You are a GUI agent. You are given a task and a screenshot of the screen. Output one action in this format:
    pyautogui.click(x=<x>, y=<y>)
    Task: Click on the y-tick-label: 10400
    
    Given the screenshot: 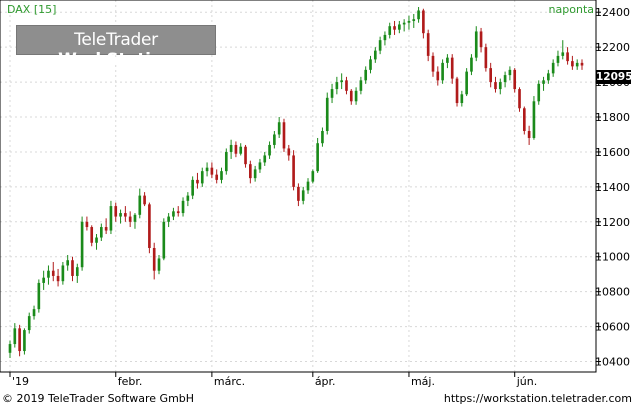 What is the action you would take?
    pyautogui.click(x=612, y=362)
    